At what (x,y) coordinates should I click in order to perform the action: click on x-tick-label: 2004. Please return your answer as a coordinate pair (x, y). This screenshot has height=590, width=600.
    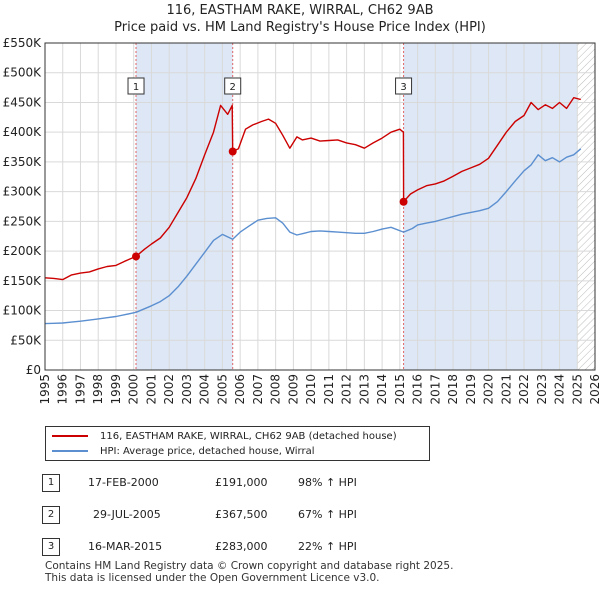
    Looking at the image, I should click on (205, 389).